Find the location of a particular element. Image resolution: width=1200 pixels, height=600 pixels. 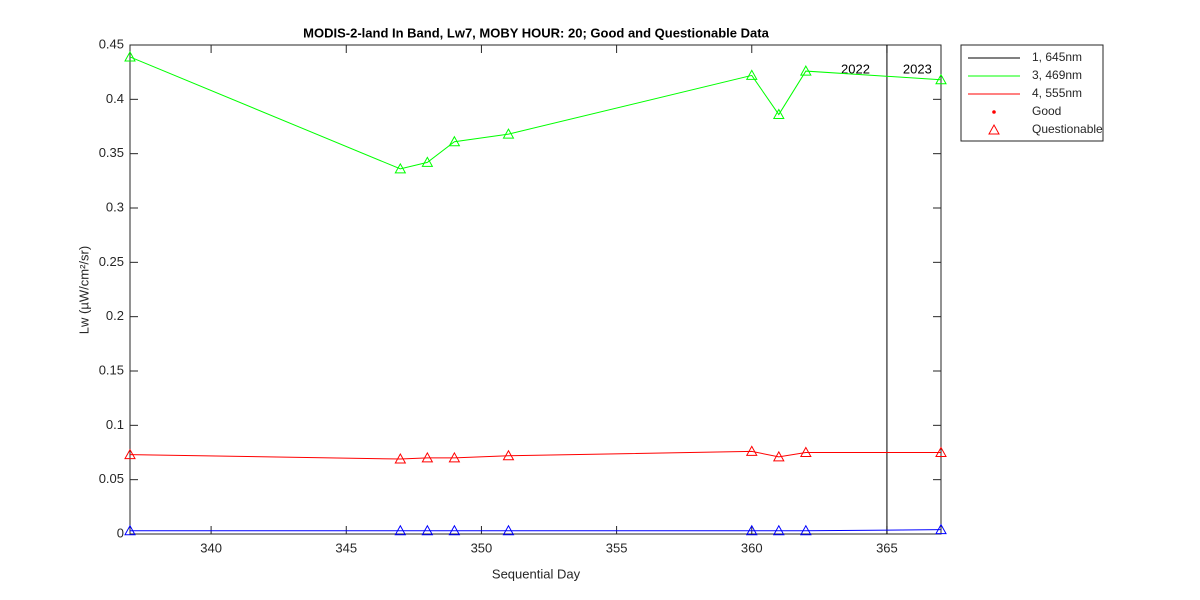

legend-label: 4, 555nm is located at coordinates (1057, 93).